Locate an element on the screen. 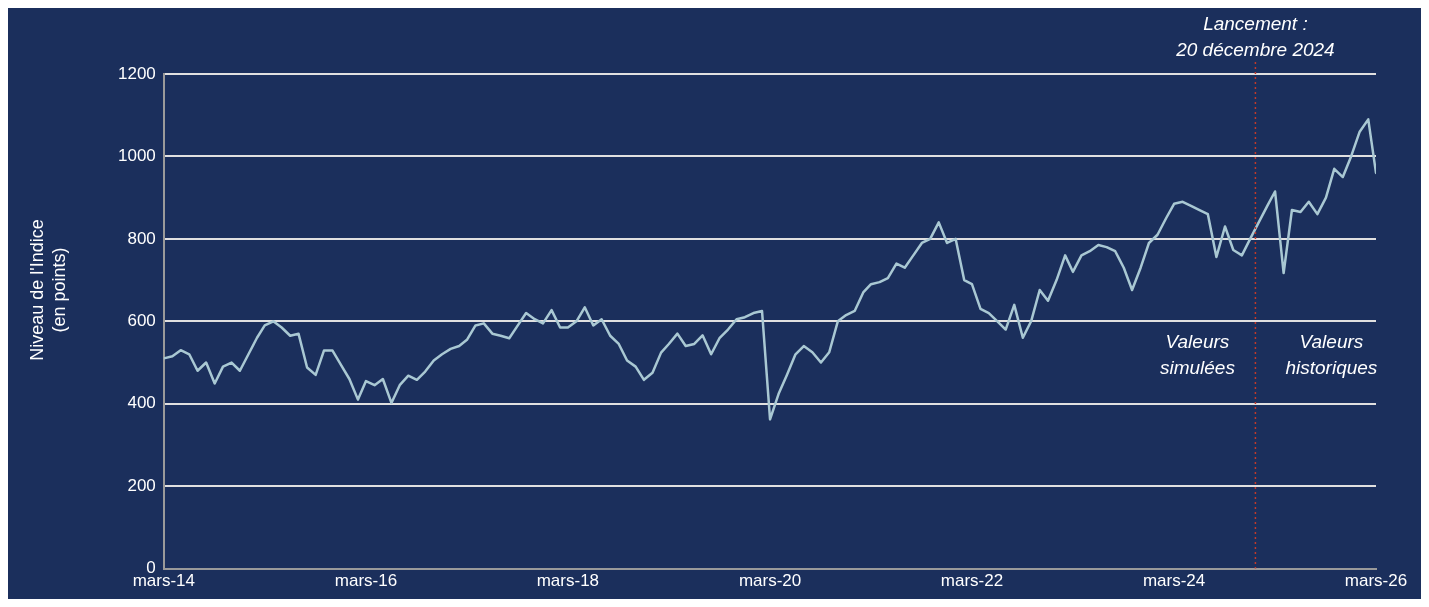 The height and width of the screenshot is (607, 1429). x-tick-label: mars-26 is located at coordinates (1376, 581).